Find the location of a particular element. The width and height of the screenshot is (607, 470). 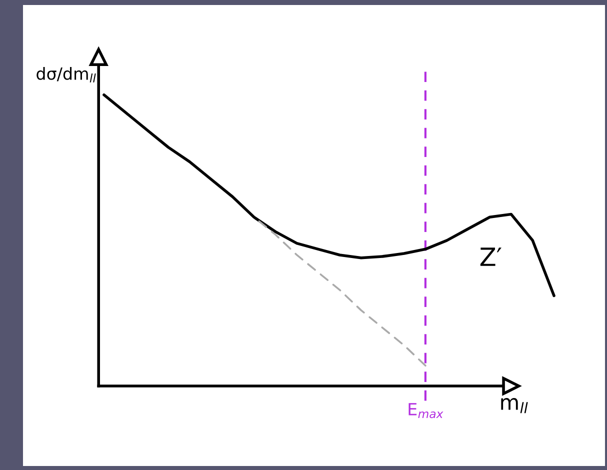

x-axis-title: m$_{ll}$ is located at coordinates (514, 406).